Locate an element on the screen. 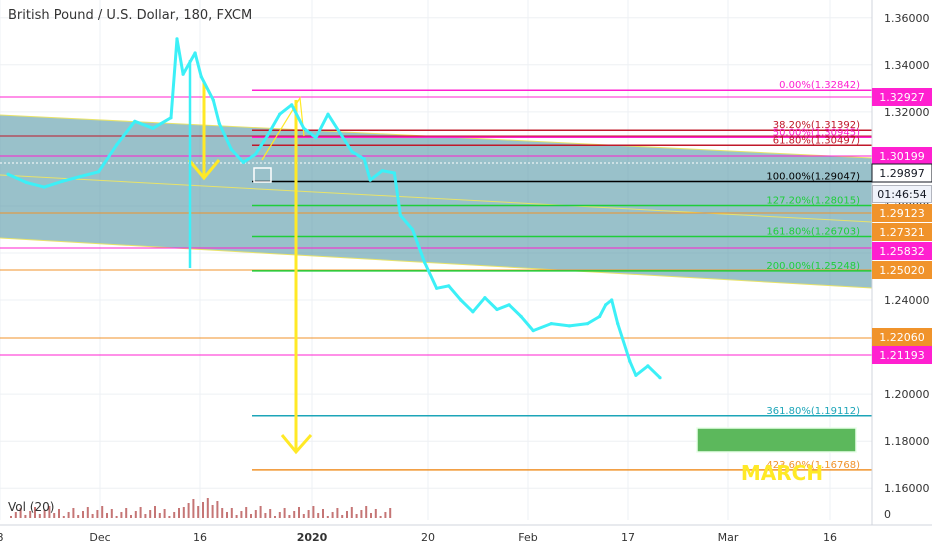 The width and height of the screenshot is (932, 550). y-tick-8: 1.16000 is located at coordinates (907, 488).